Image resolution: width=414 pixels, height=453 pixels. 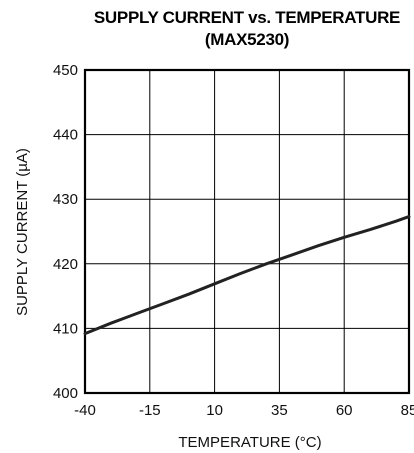 I want to click on x-tick-label-0: -40, so click(x=85, y=410).